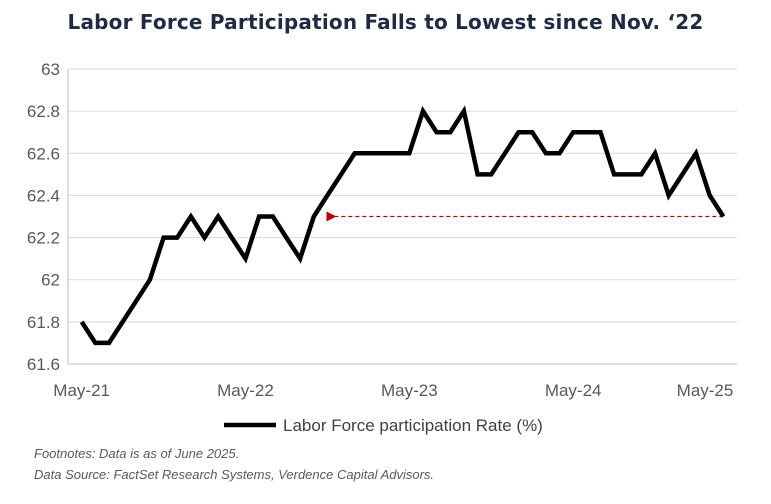 The image size is (771, 504). I want to click on x-tick-label: May-25, so click(705, 390).